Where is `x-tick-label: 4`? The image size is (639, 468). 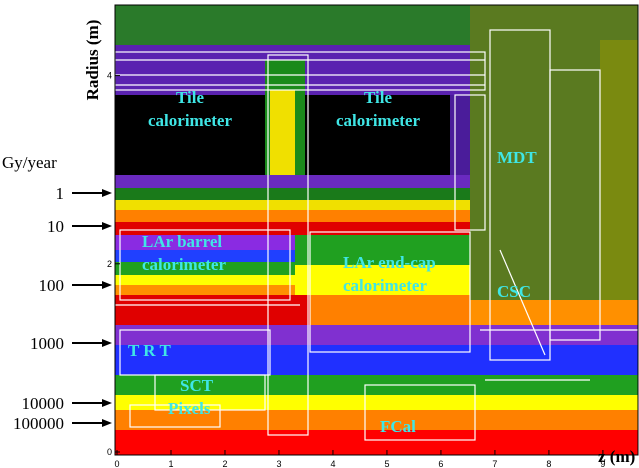 x-tick-label: 4 is located at coordinates (332, 463).